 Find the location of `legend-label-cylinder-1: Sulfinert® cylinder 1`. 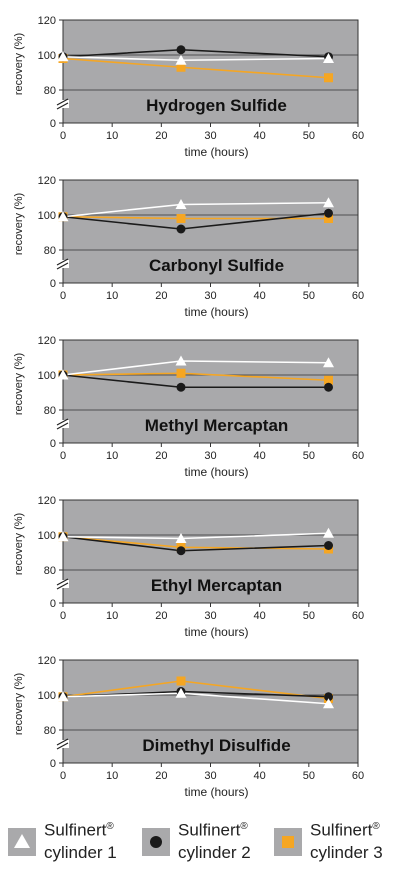

legend-label-cylinder-1: Sulfinert® cylinder 1 is located at coordinates (80, 841).